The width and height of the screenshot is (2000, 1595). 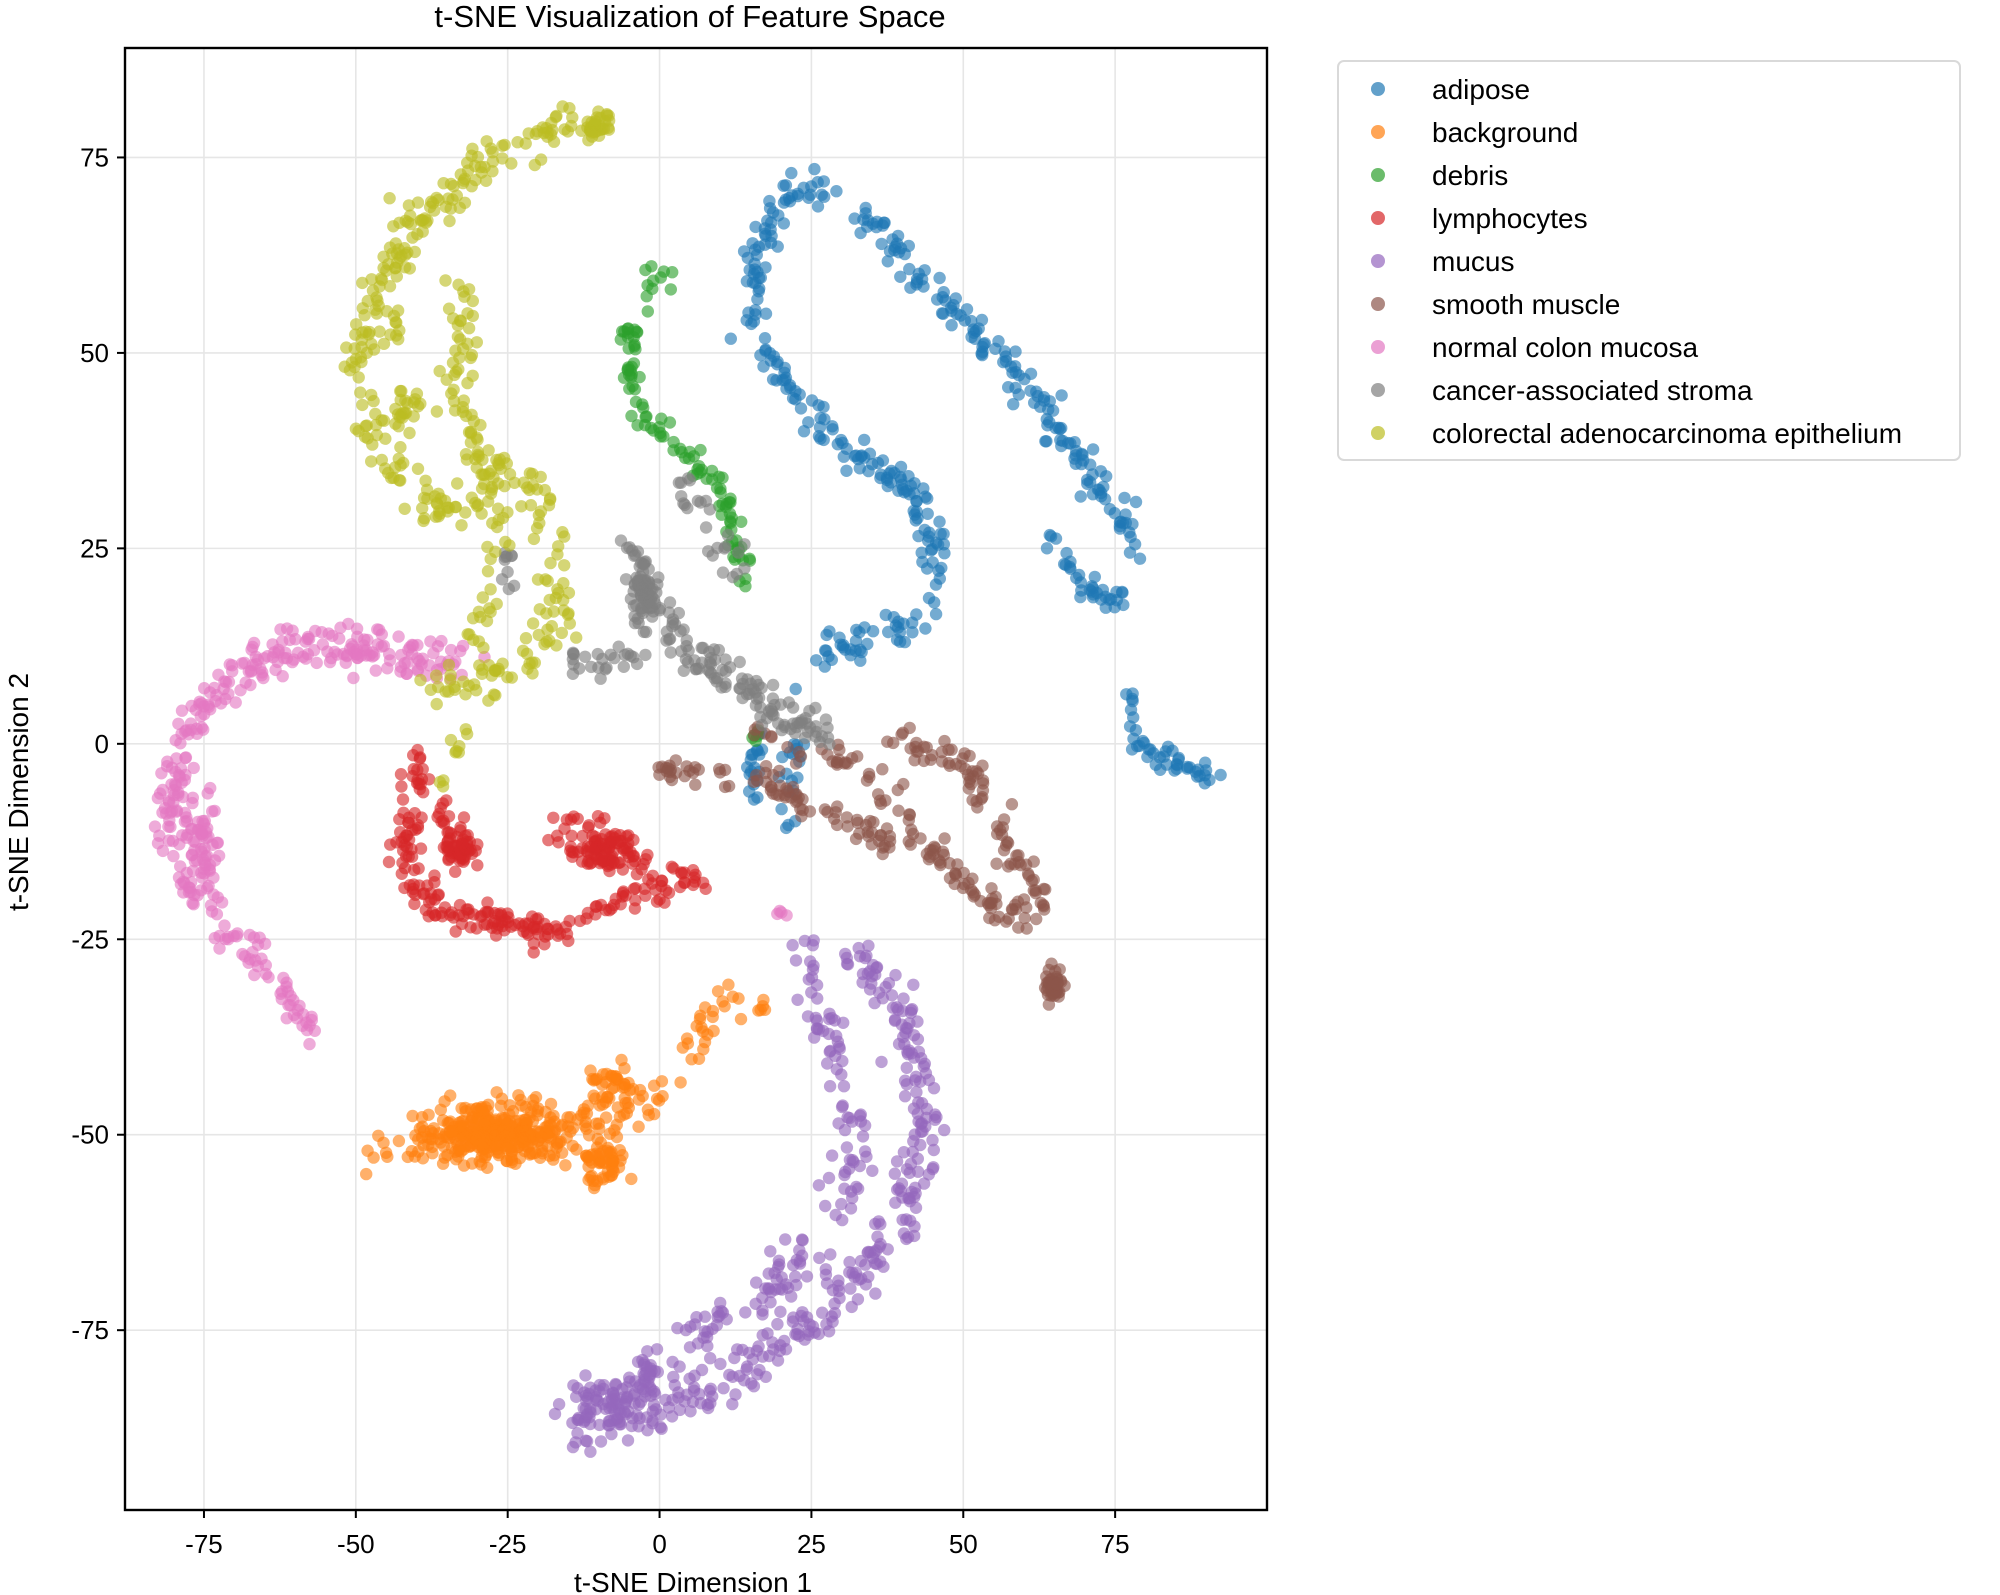 I want to click on y-axis-ticks: 75 50 25 0 -25 -50 -75, so click(x=98, y=743).